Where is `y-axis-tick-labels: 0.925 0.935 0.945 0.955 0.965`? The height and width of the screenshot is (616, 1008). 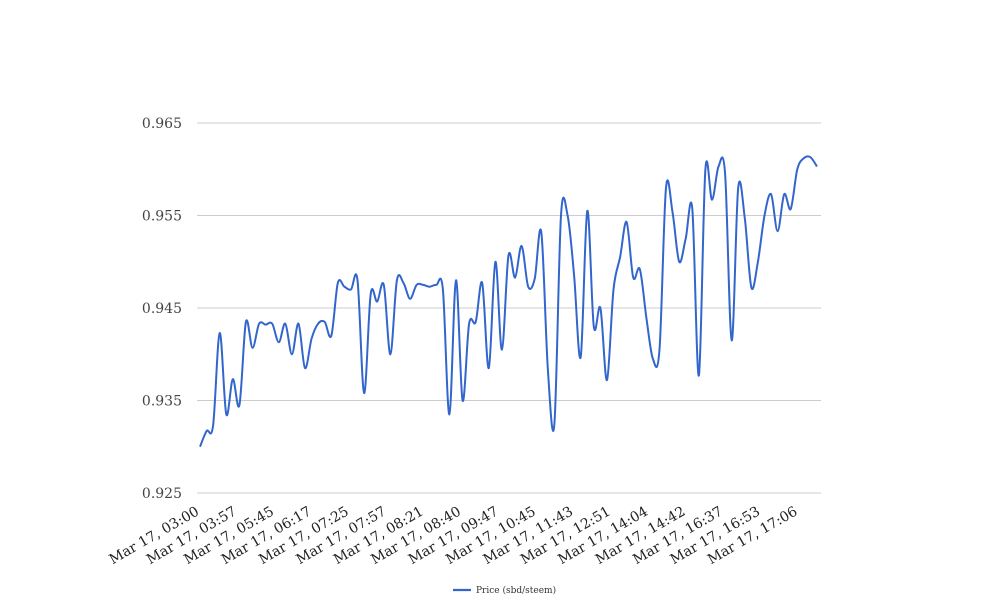
y-axis-tick-labels: 0.925 0.935 0.945 0.955 0.965 is located at coordinates (162, 309).